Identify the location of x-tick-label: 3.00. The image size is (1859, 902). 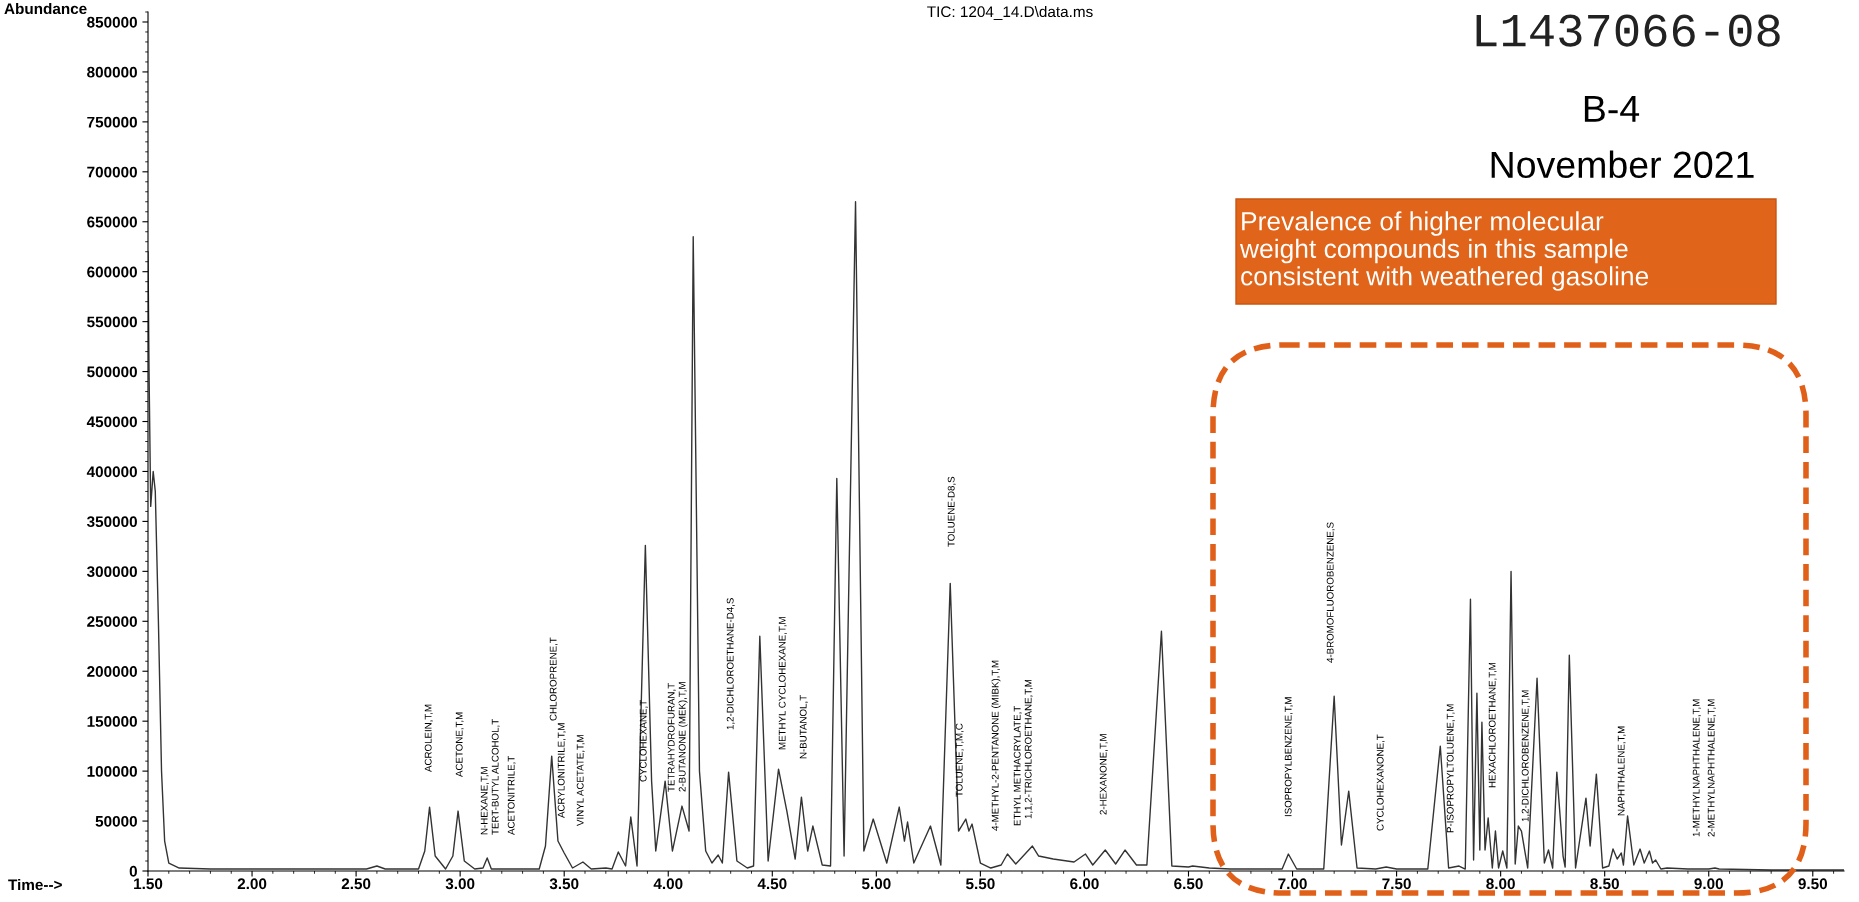
(460, 884).